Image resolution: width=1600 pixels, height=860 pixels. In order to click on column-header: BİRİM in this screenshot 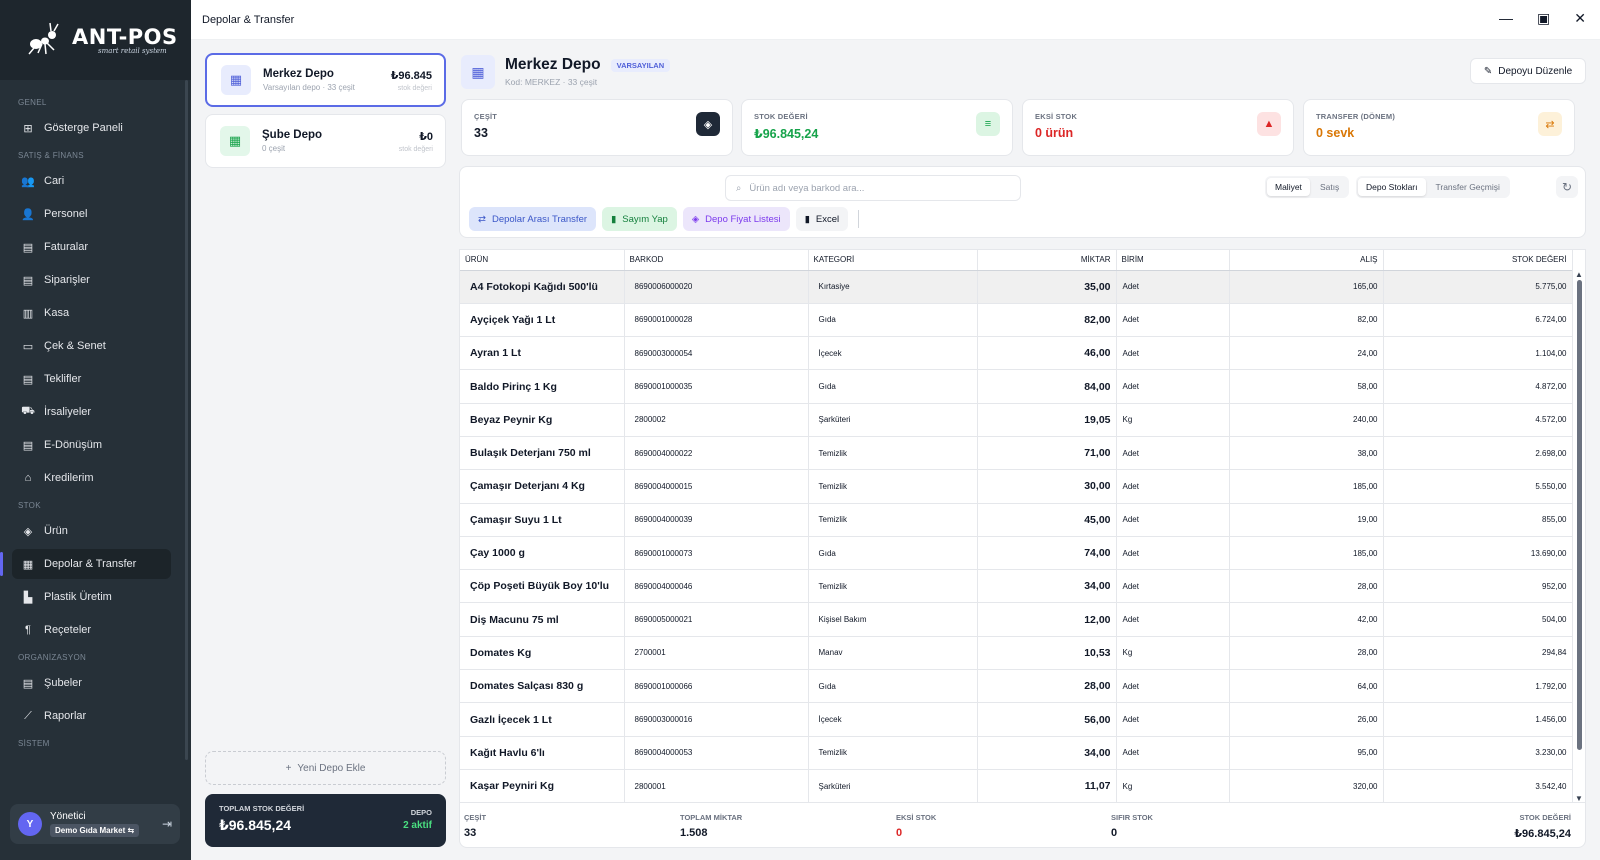, I will do `click(1173, 260)`.